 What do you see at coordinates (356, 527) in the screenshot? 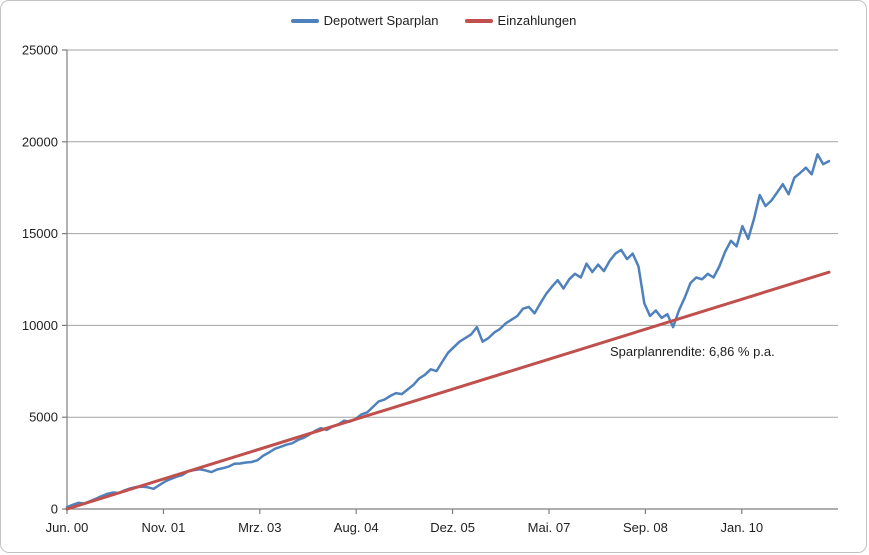
I see `x-axis-tick-label: Aug. 04` at bounding box center [356, 527].